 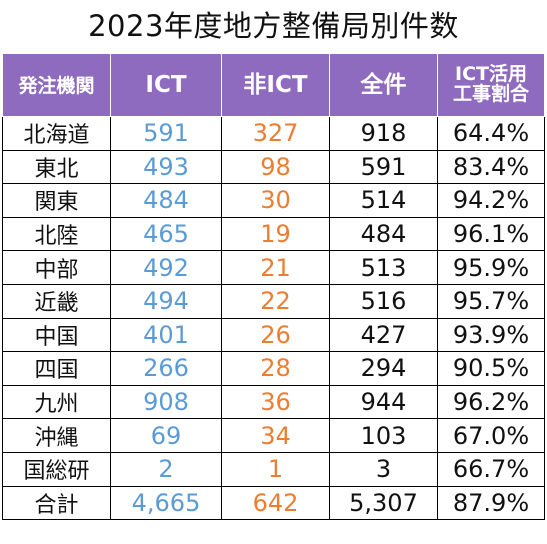 What do you see at coordinates (383, 234) in the screenshot?
I see `total-count-cell: 484` at bounding box center [383, 234].